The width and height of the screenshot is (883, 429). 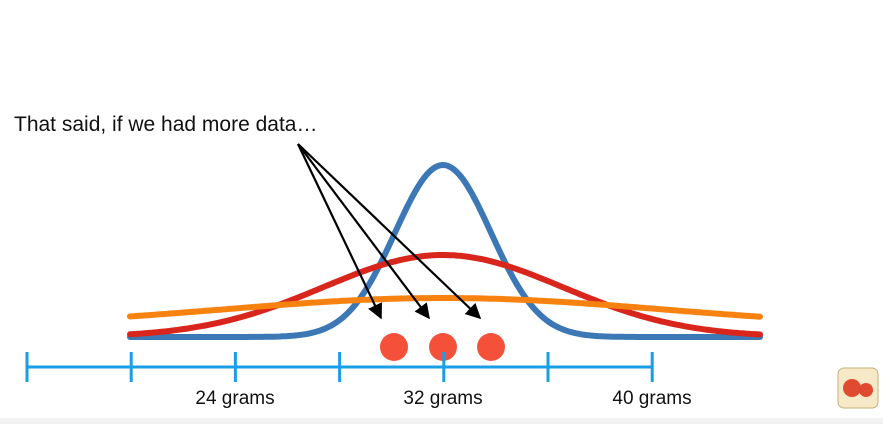 I want to click on number-line, so click(x=339, y=367).